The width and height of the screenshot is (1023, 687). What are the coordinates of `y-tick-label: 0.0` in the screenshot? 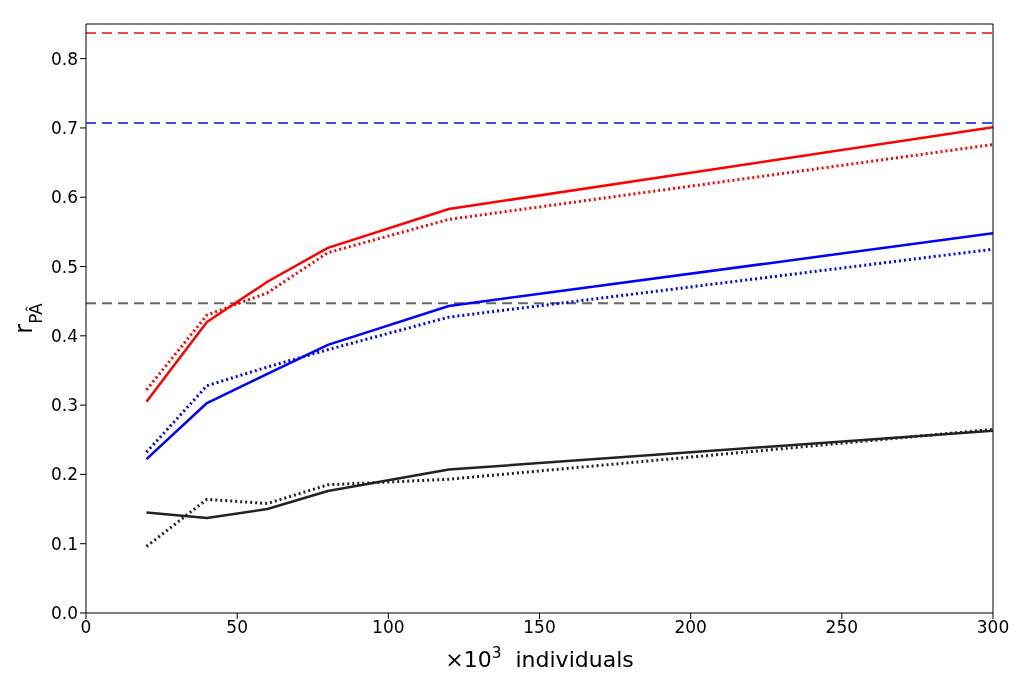 It's located at (64, 613).